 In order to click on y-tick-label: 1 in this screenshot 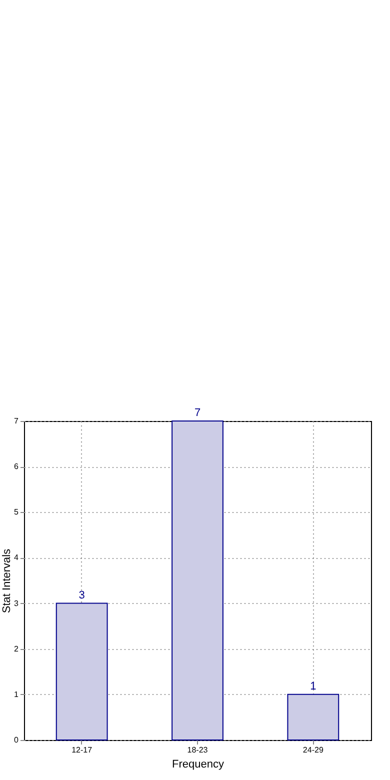, I will do `click(17, 694)`.